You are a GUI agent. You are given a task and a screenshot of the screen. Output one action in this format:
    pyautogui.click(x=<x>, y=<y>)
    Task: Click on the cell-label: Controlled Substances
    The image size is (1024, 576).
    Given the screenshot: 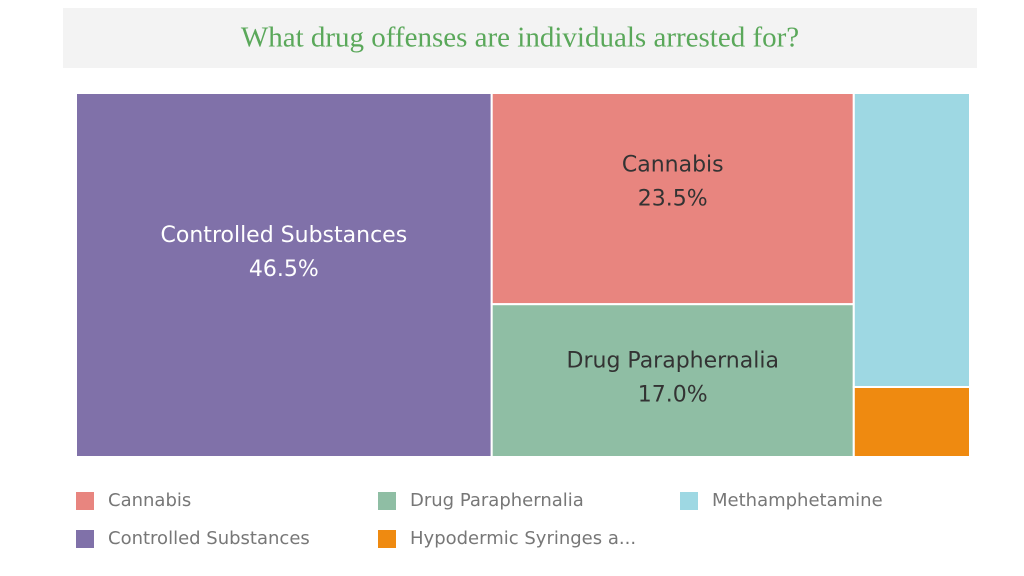 What is the action you would take?
    pyautogui.click(x=284, y=235)
    